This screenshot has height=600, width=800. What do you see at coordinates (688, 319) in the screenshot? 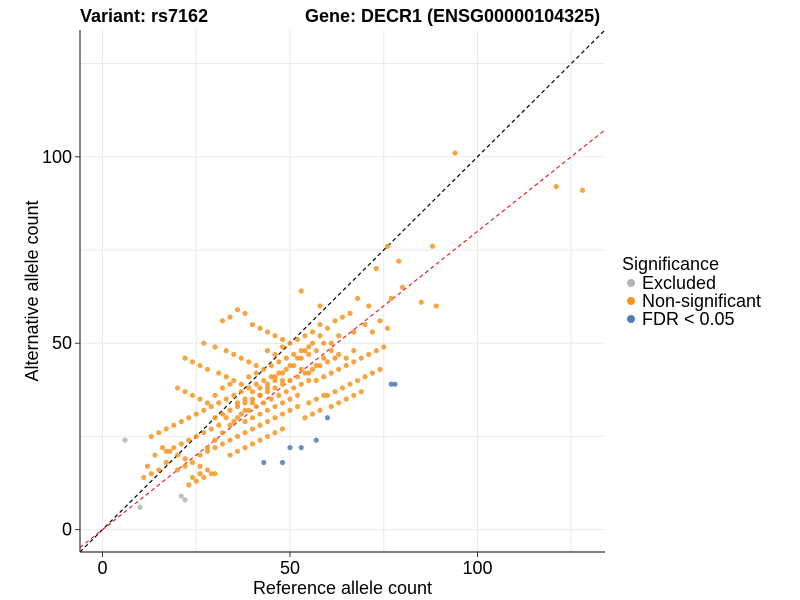
I see `legend-label-2: FDR < 0.05` at bounding box center [688, 319].